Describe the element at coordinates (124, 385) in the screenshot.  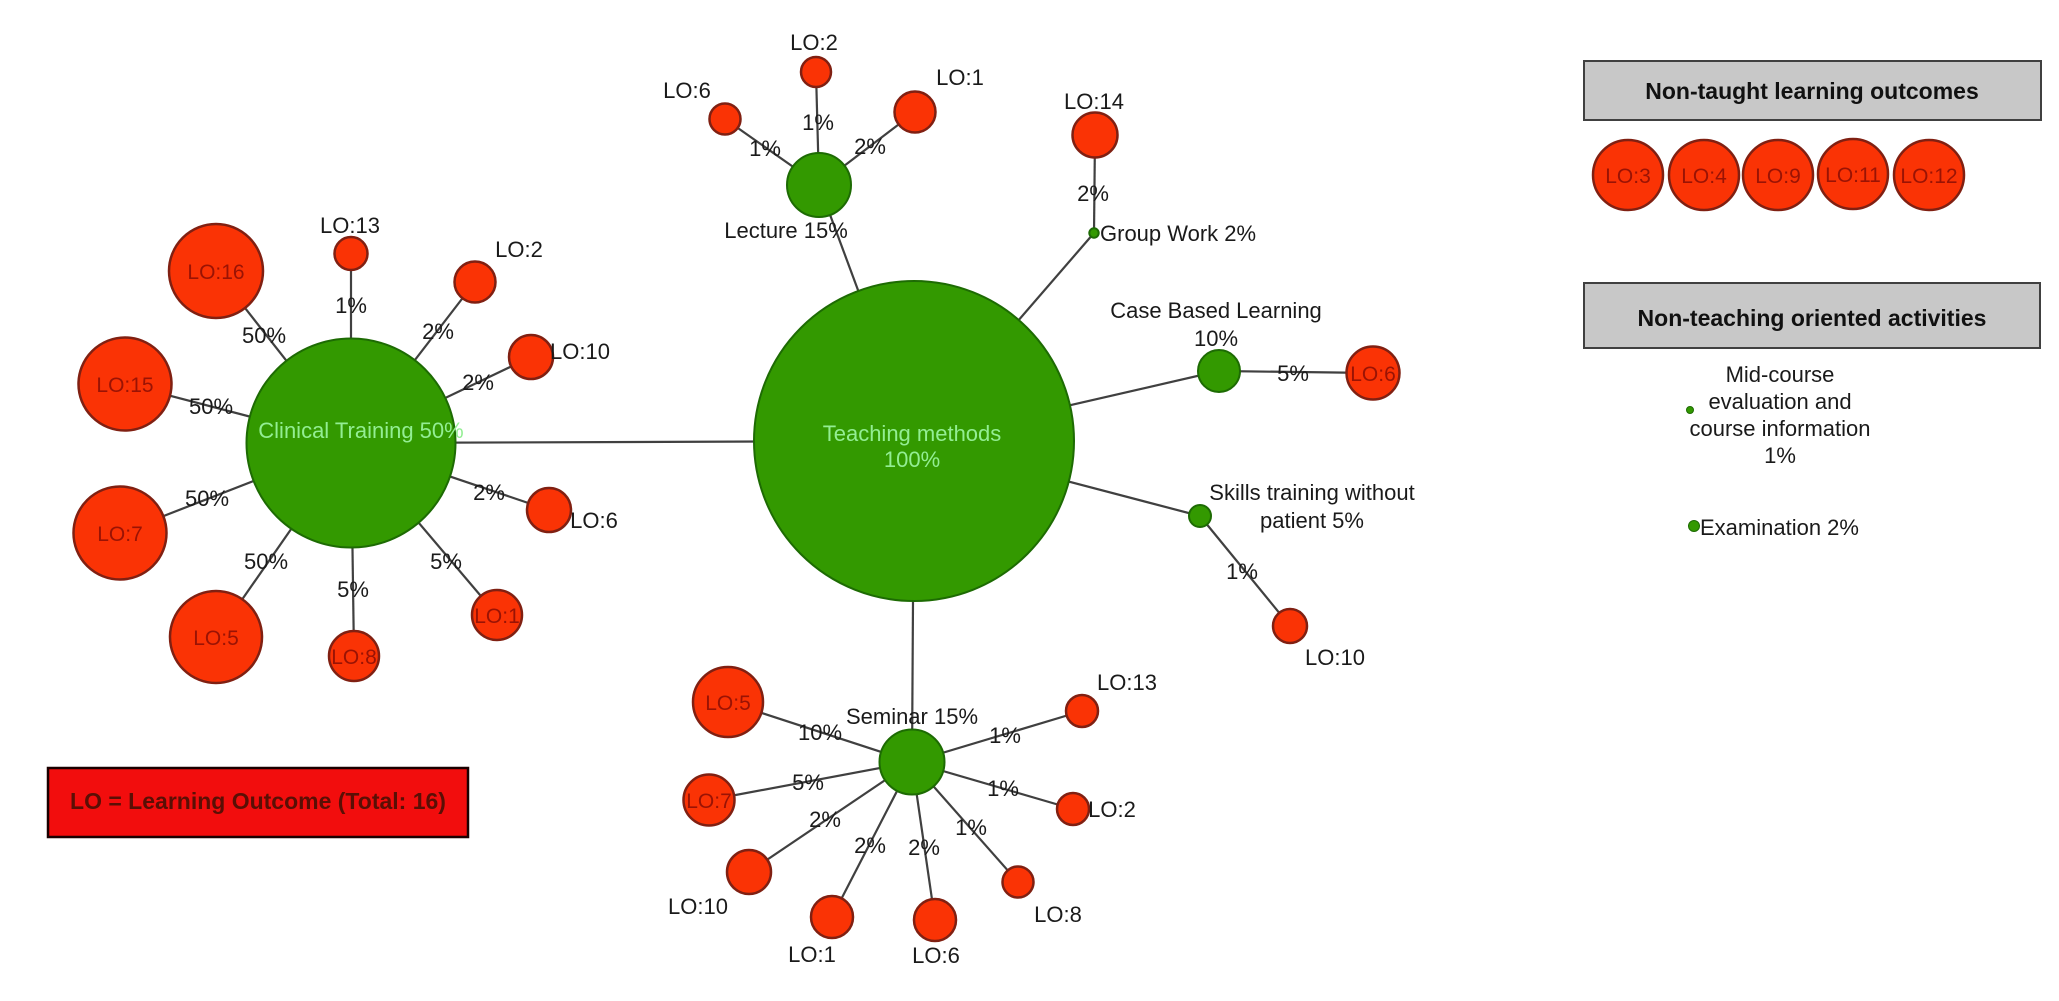
I see `svg-text: LO:15` at that location.